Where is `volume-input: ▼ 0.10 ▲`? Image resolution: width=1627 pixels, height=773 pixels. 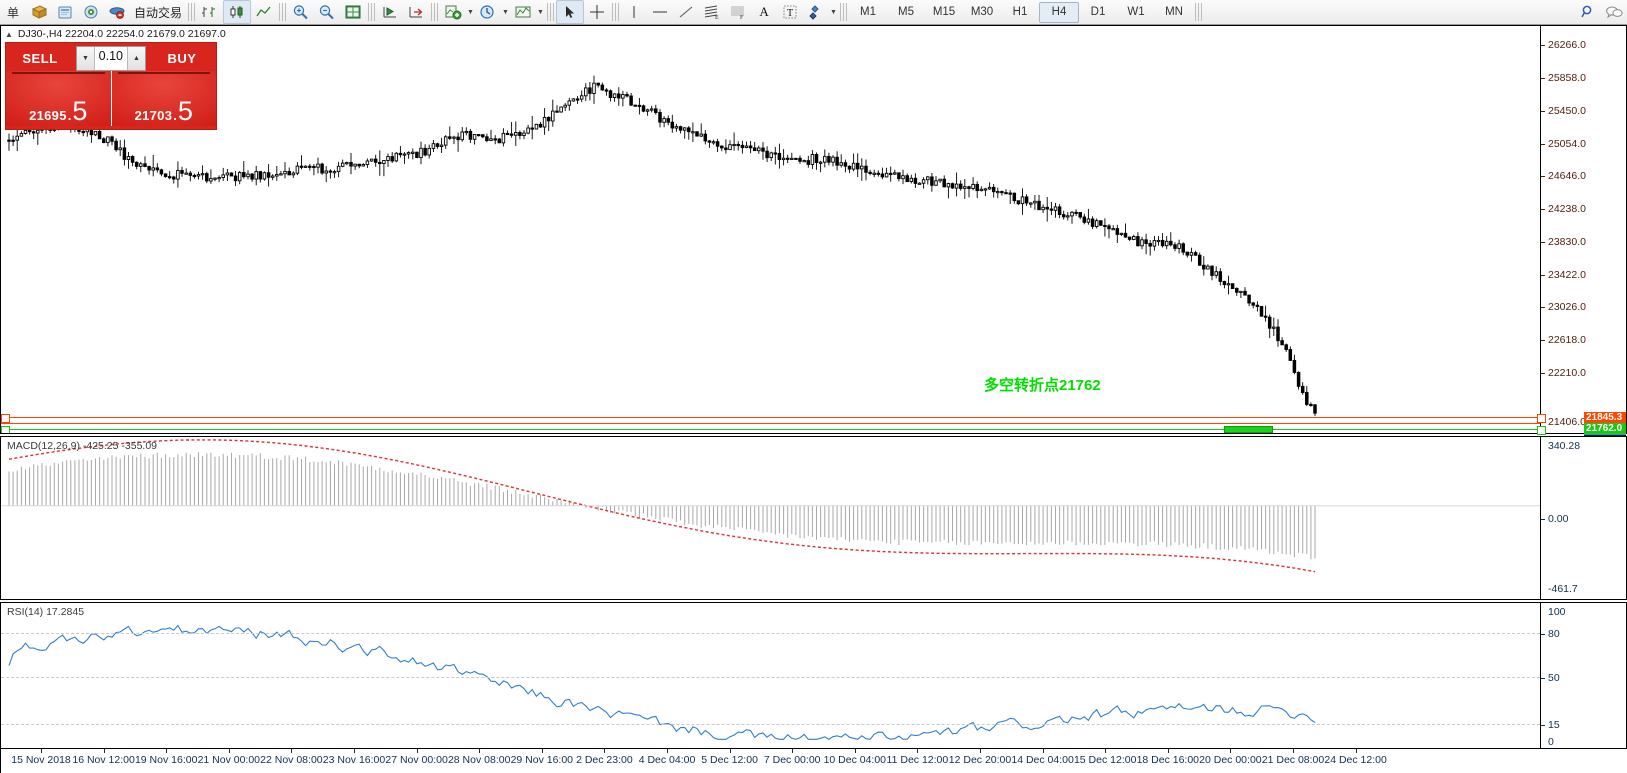
volume-input: ▼ 0.10 ▲ is located at coordinates (111, 58).